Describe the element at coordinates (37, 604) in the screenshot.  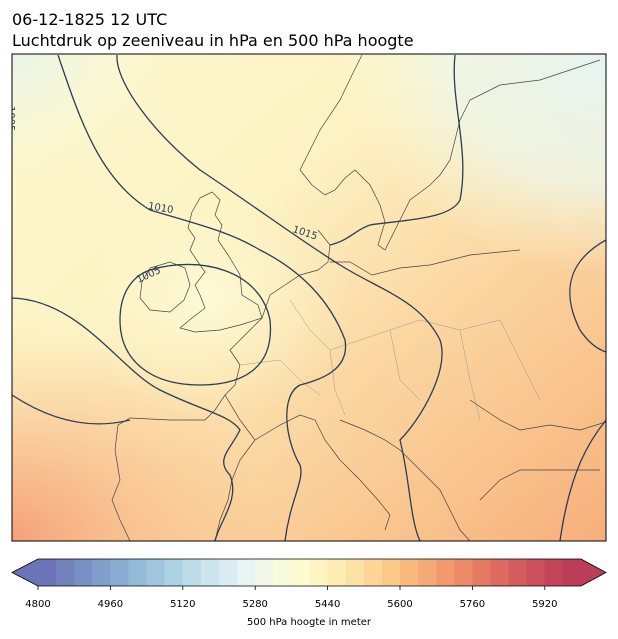
I see `colorbar-tick-label: 4800` at that location.